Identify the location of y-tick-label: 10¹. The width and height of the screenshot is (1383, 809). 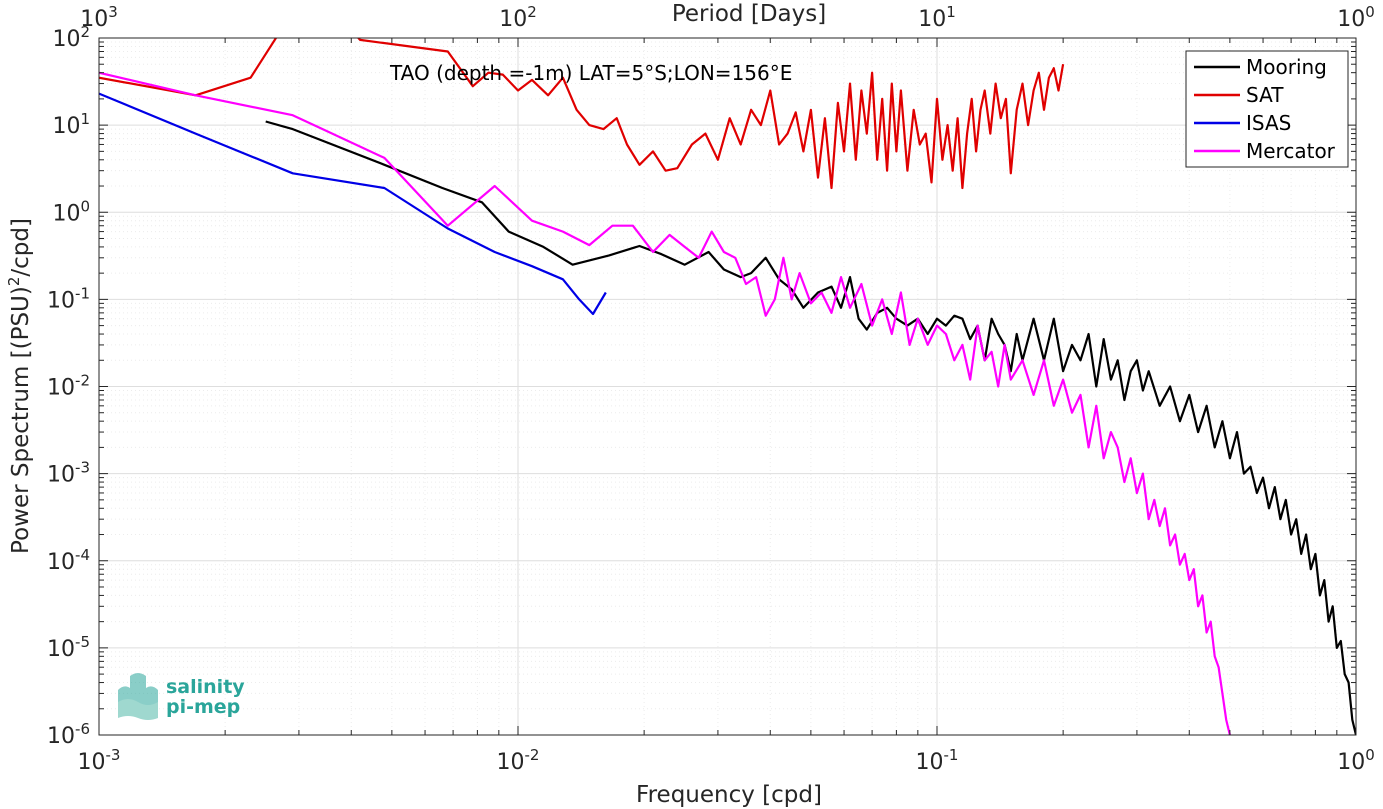
(71, 124).